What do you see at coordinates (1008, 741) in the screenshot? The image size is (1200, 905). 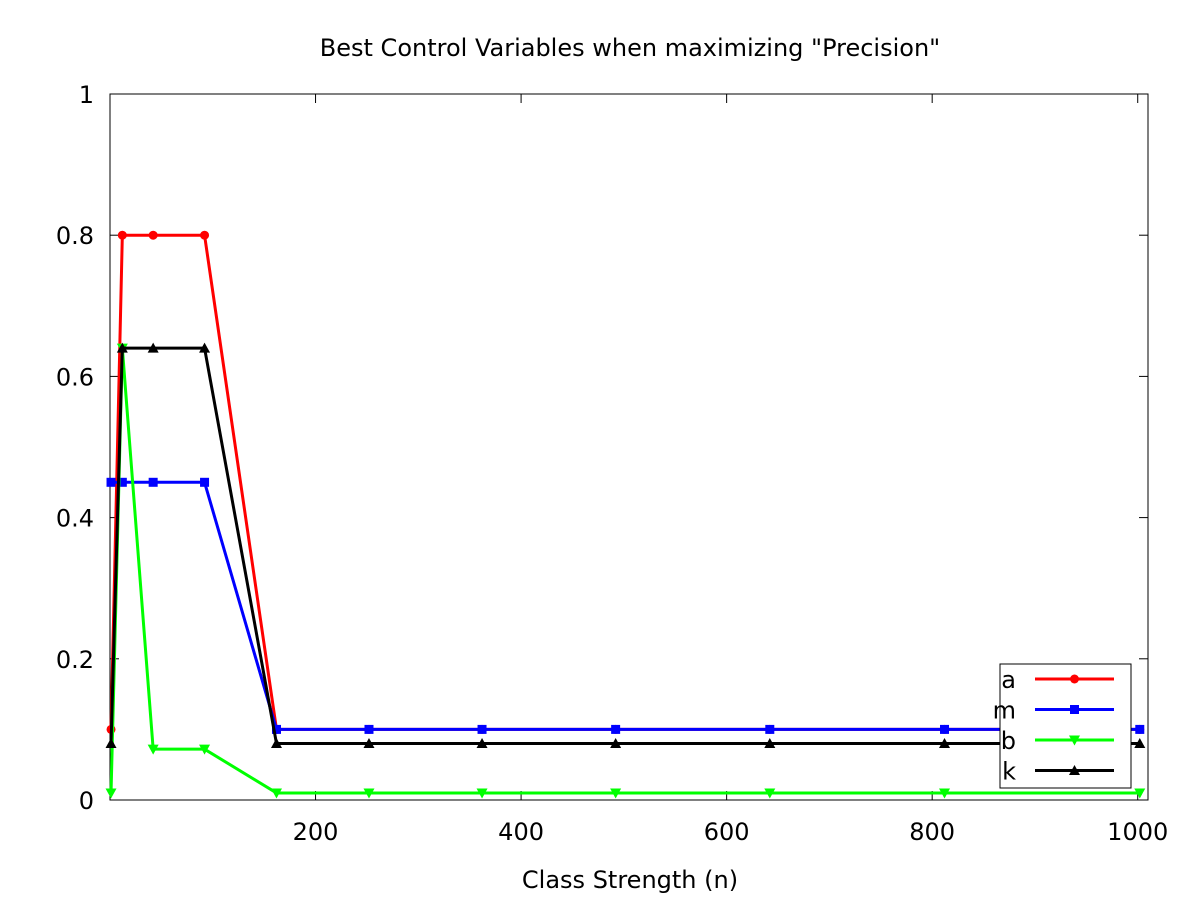 I see `legend-label-b: b` at bounding box center [1008, 741].